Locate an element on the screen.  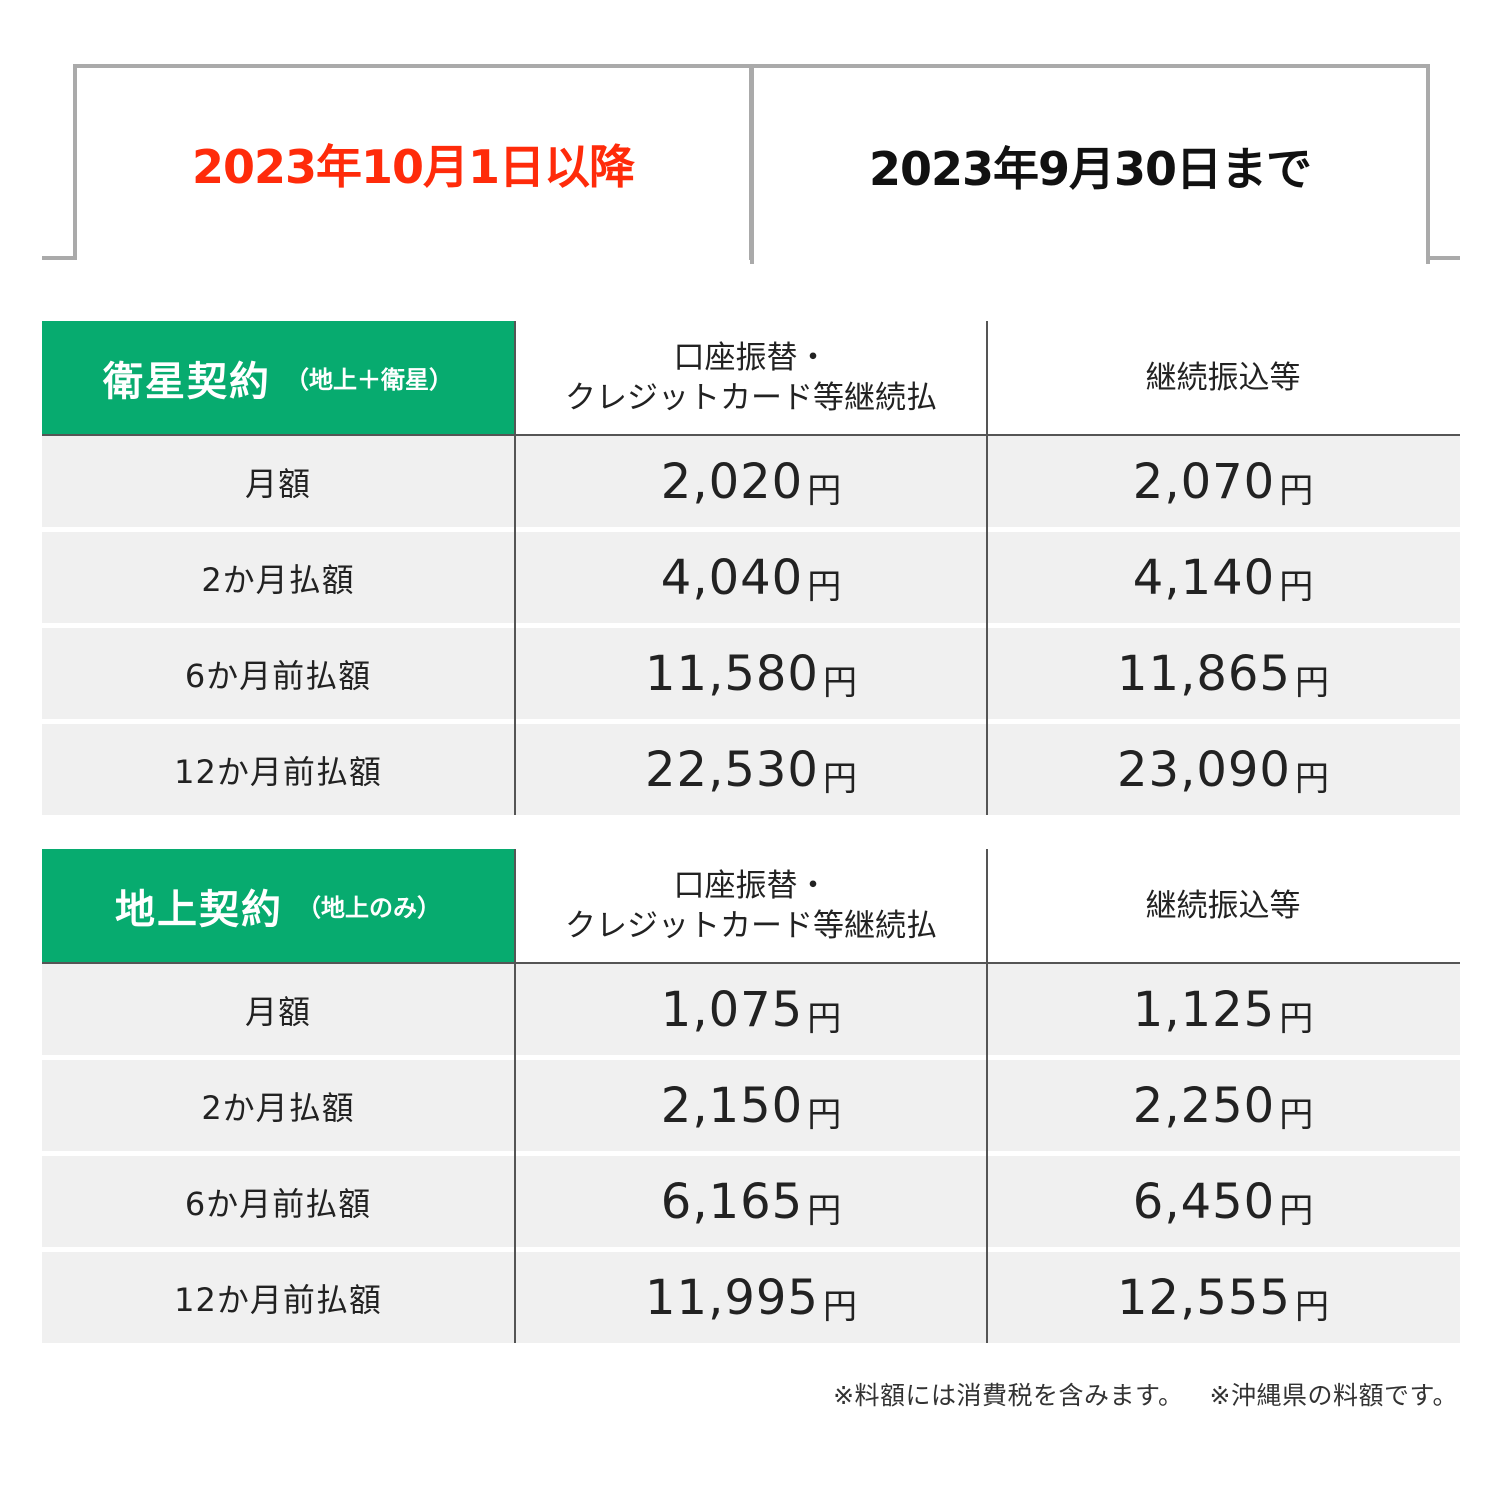
footnote-tax: ※料額には消費税を含みます。 is located at coordinates (1008, 1395).